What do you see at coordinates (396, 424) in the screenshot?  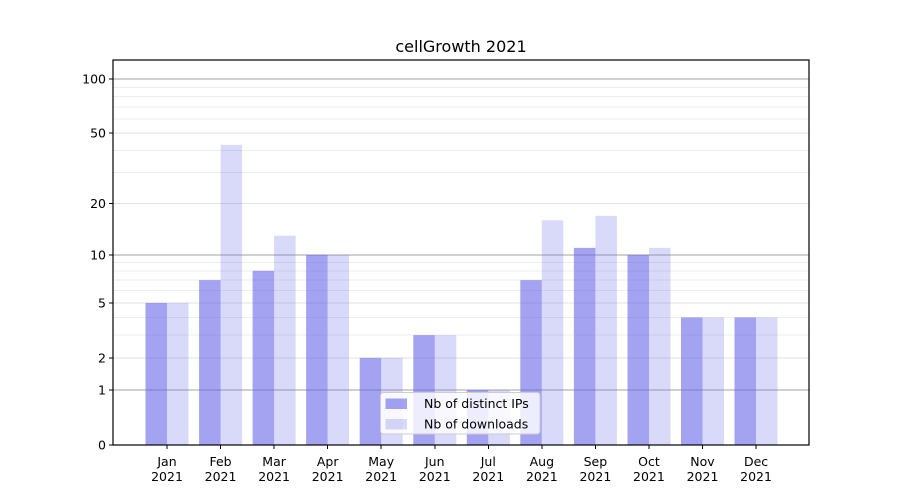 I see `legend-swatch-downloads` at bounding box center [396, 424].